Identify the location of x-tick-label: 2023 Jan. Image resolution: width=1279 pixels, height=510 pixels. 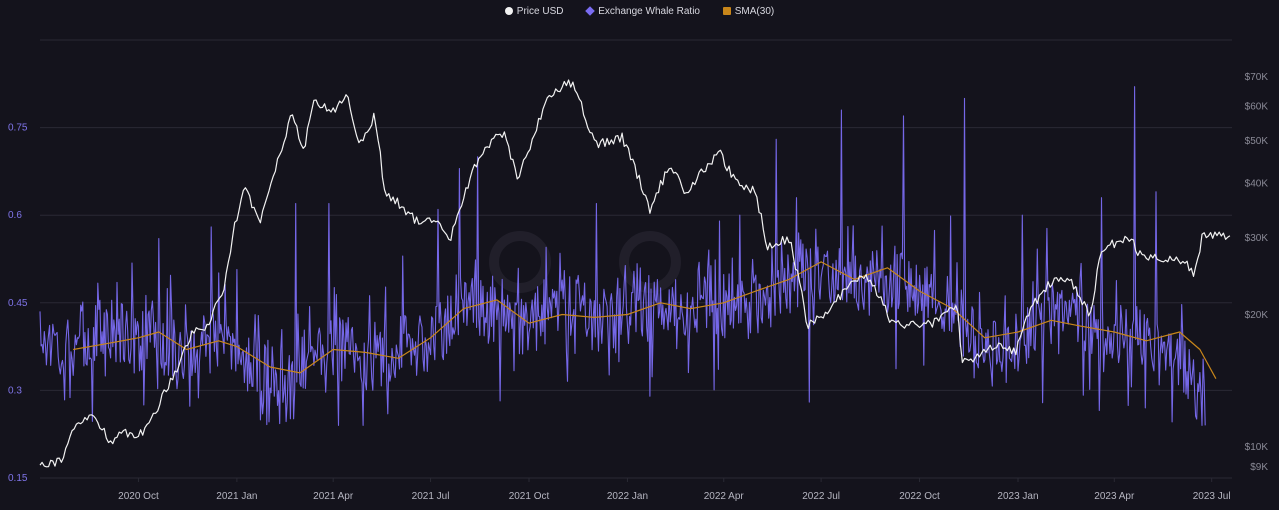
(1017, 496).